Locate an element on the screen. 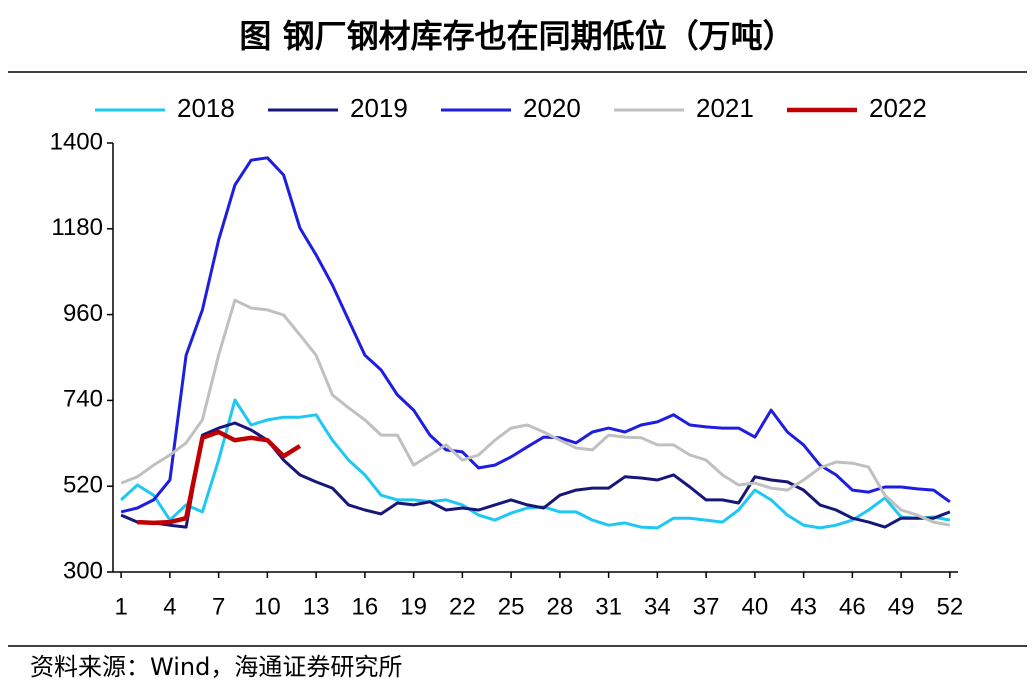  y-tick-label: 300 is located at coordinates (83, 570).